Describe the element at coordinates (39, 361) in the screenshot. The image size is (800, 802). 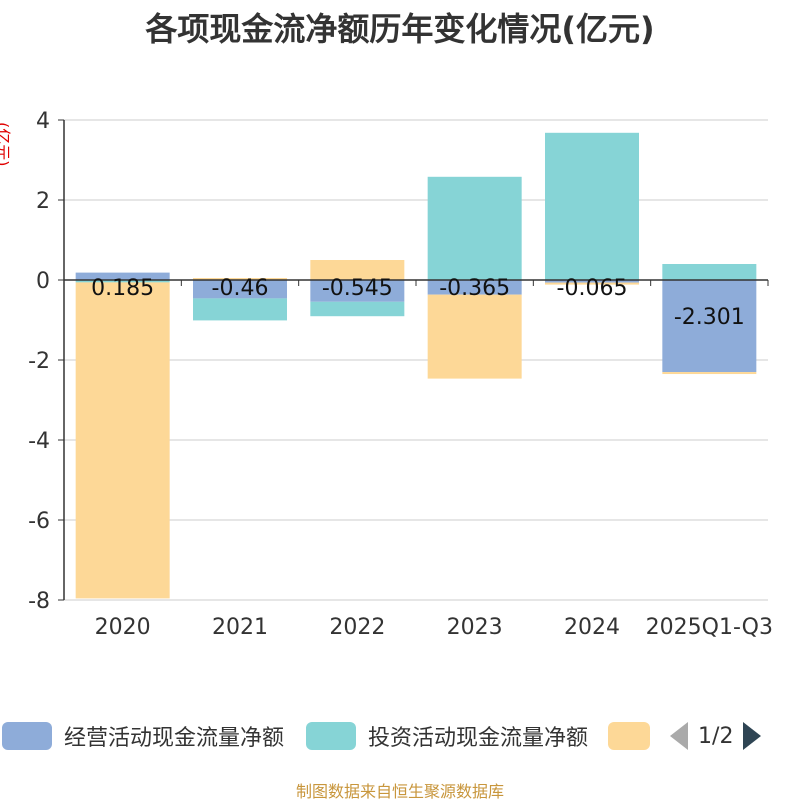
I see `y-tick-label: -2` at that location.